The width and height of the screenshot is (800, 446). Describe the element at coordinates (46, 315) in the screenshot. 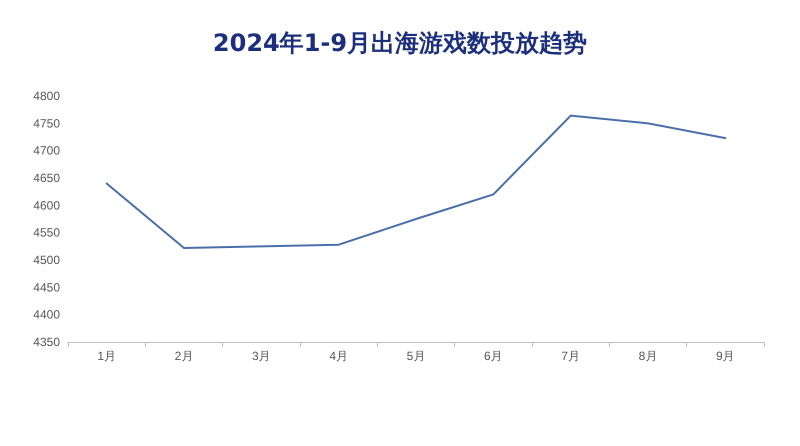

I see `y-tick-label: 4400` at that location.